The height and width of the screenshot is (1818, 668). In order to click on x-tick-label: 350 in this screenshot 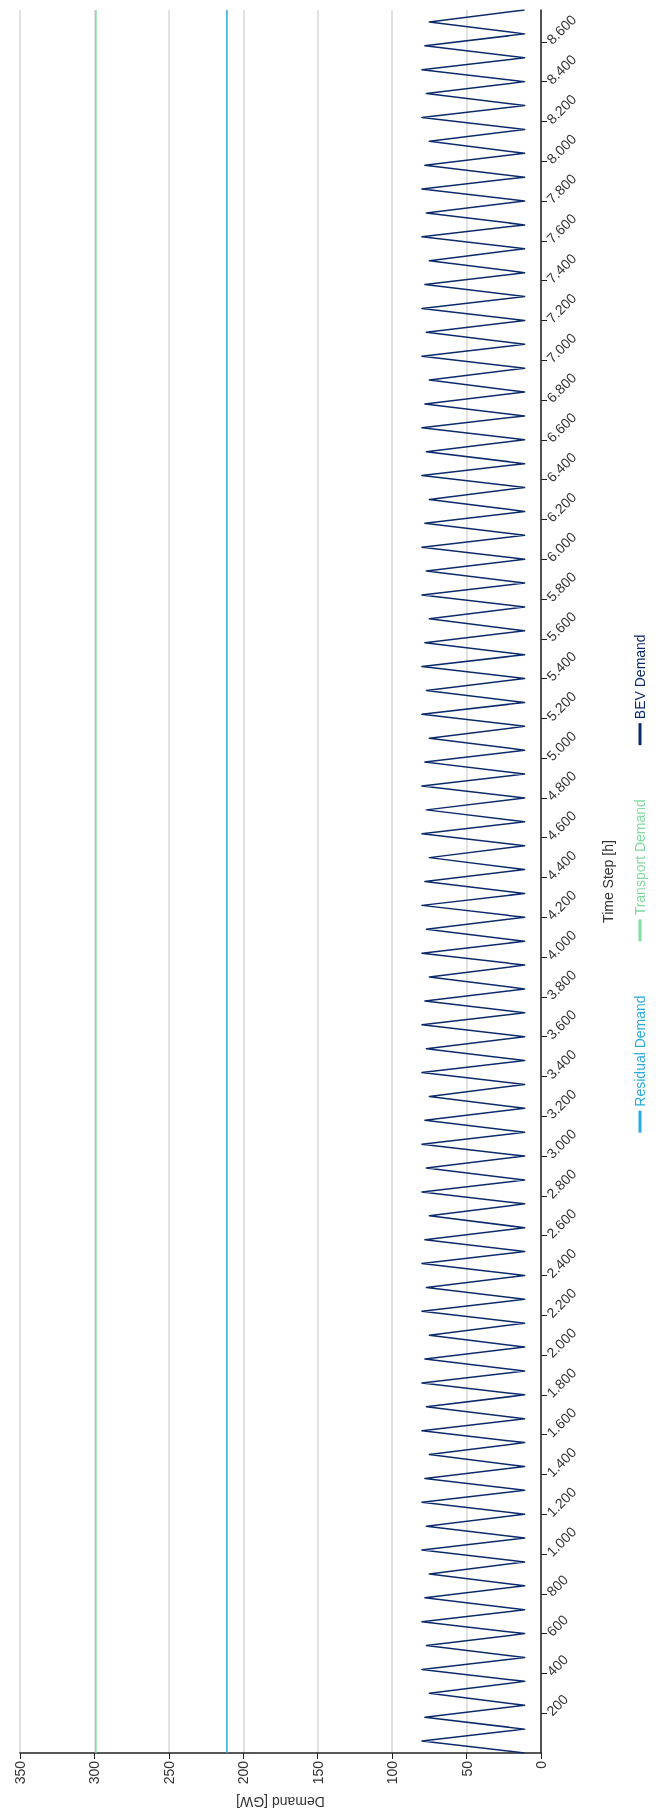, I will do `click(20, 1772)`.